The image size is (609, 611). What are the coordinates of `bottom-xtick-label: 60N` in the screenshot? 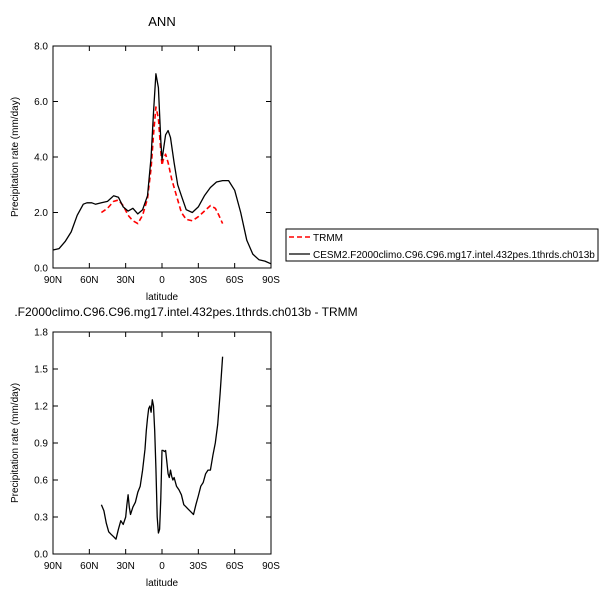 It's located at (89, 566).